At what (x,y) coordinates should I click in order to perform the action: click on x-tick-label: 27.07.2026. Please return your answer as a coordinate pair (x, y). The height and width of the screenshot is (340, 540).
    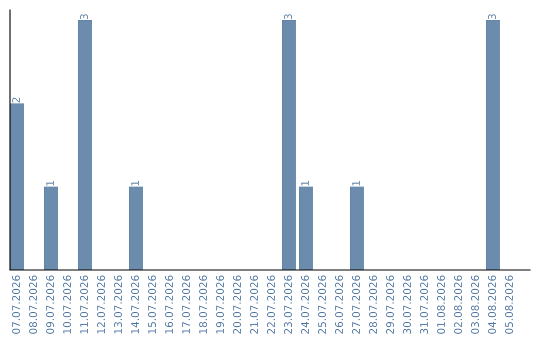
    Looking at the image, I should click on (356, 305).